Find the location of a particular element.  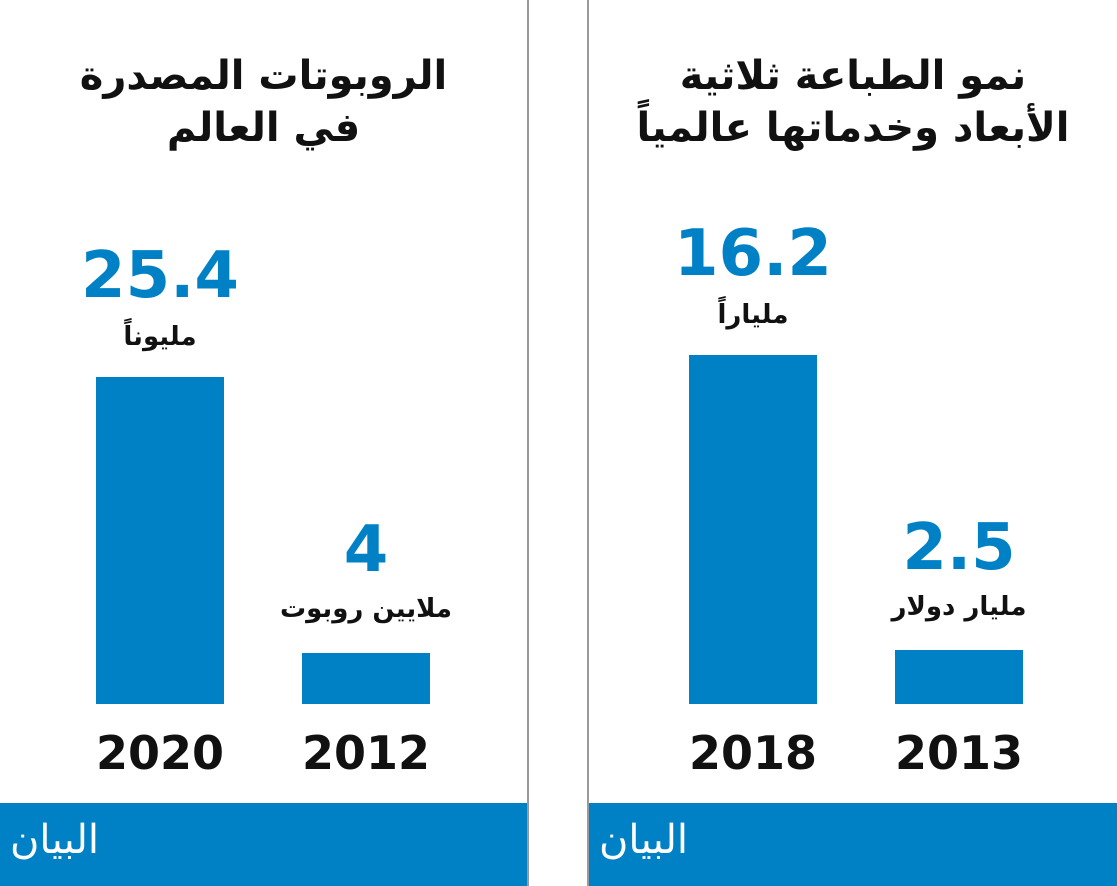

chart-title: الروبوتات المصدرة في العالم is located at coordinates (263, 102).